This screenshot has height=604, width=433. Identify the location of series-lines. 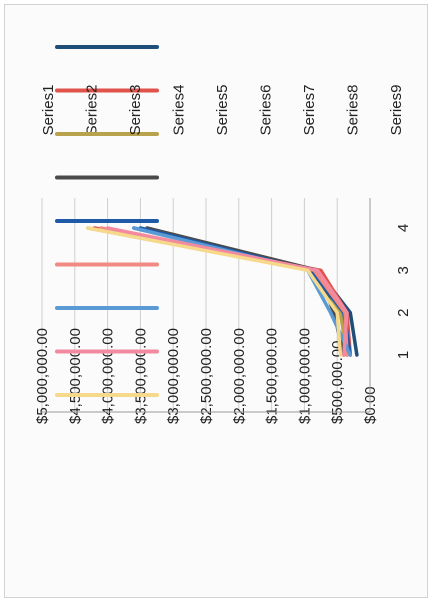
(222, 291).